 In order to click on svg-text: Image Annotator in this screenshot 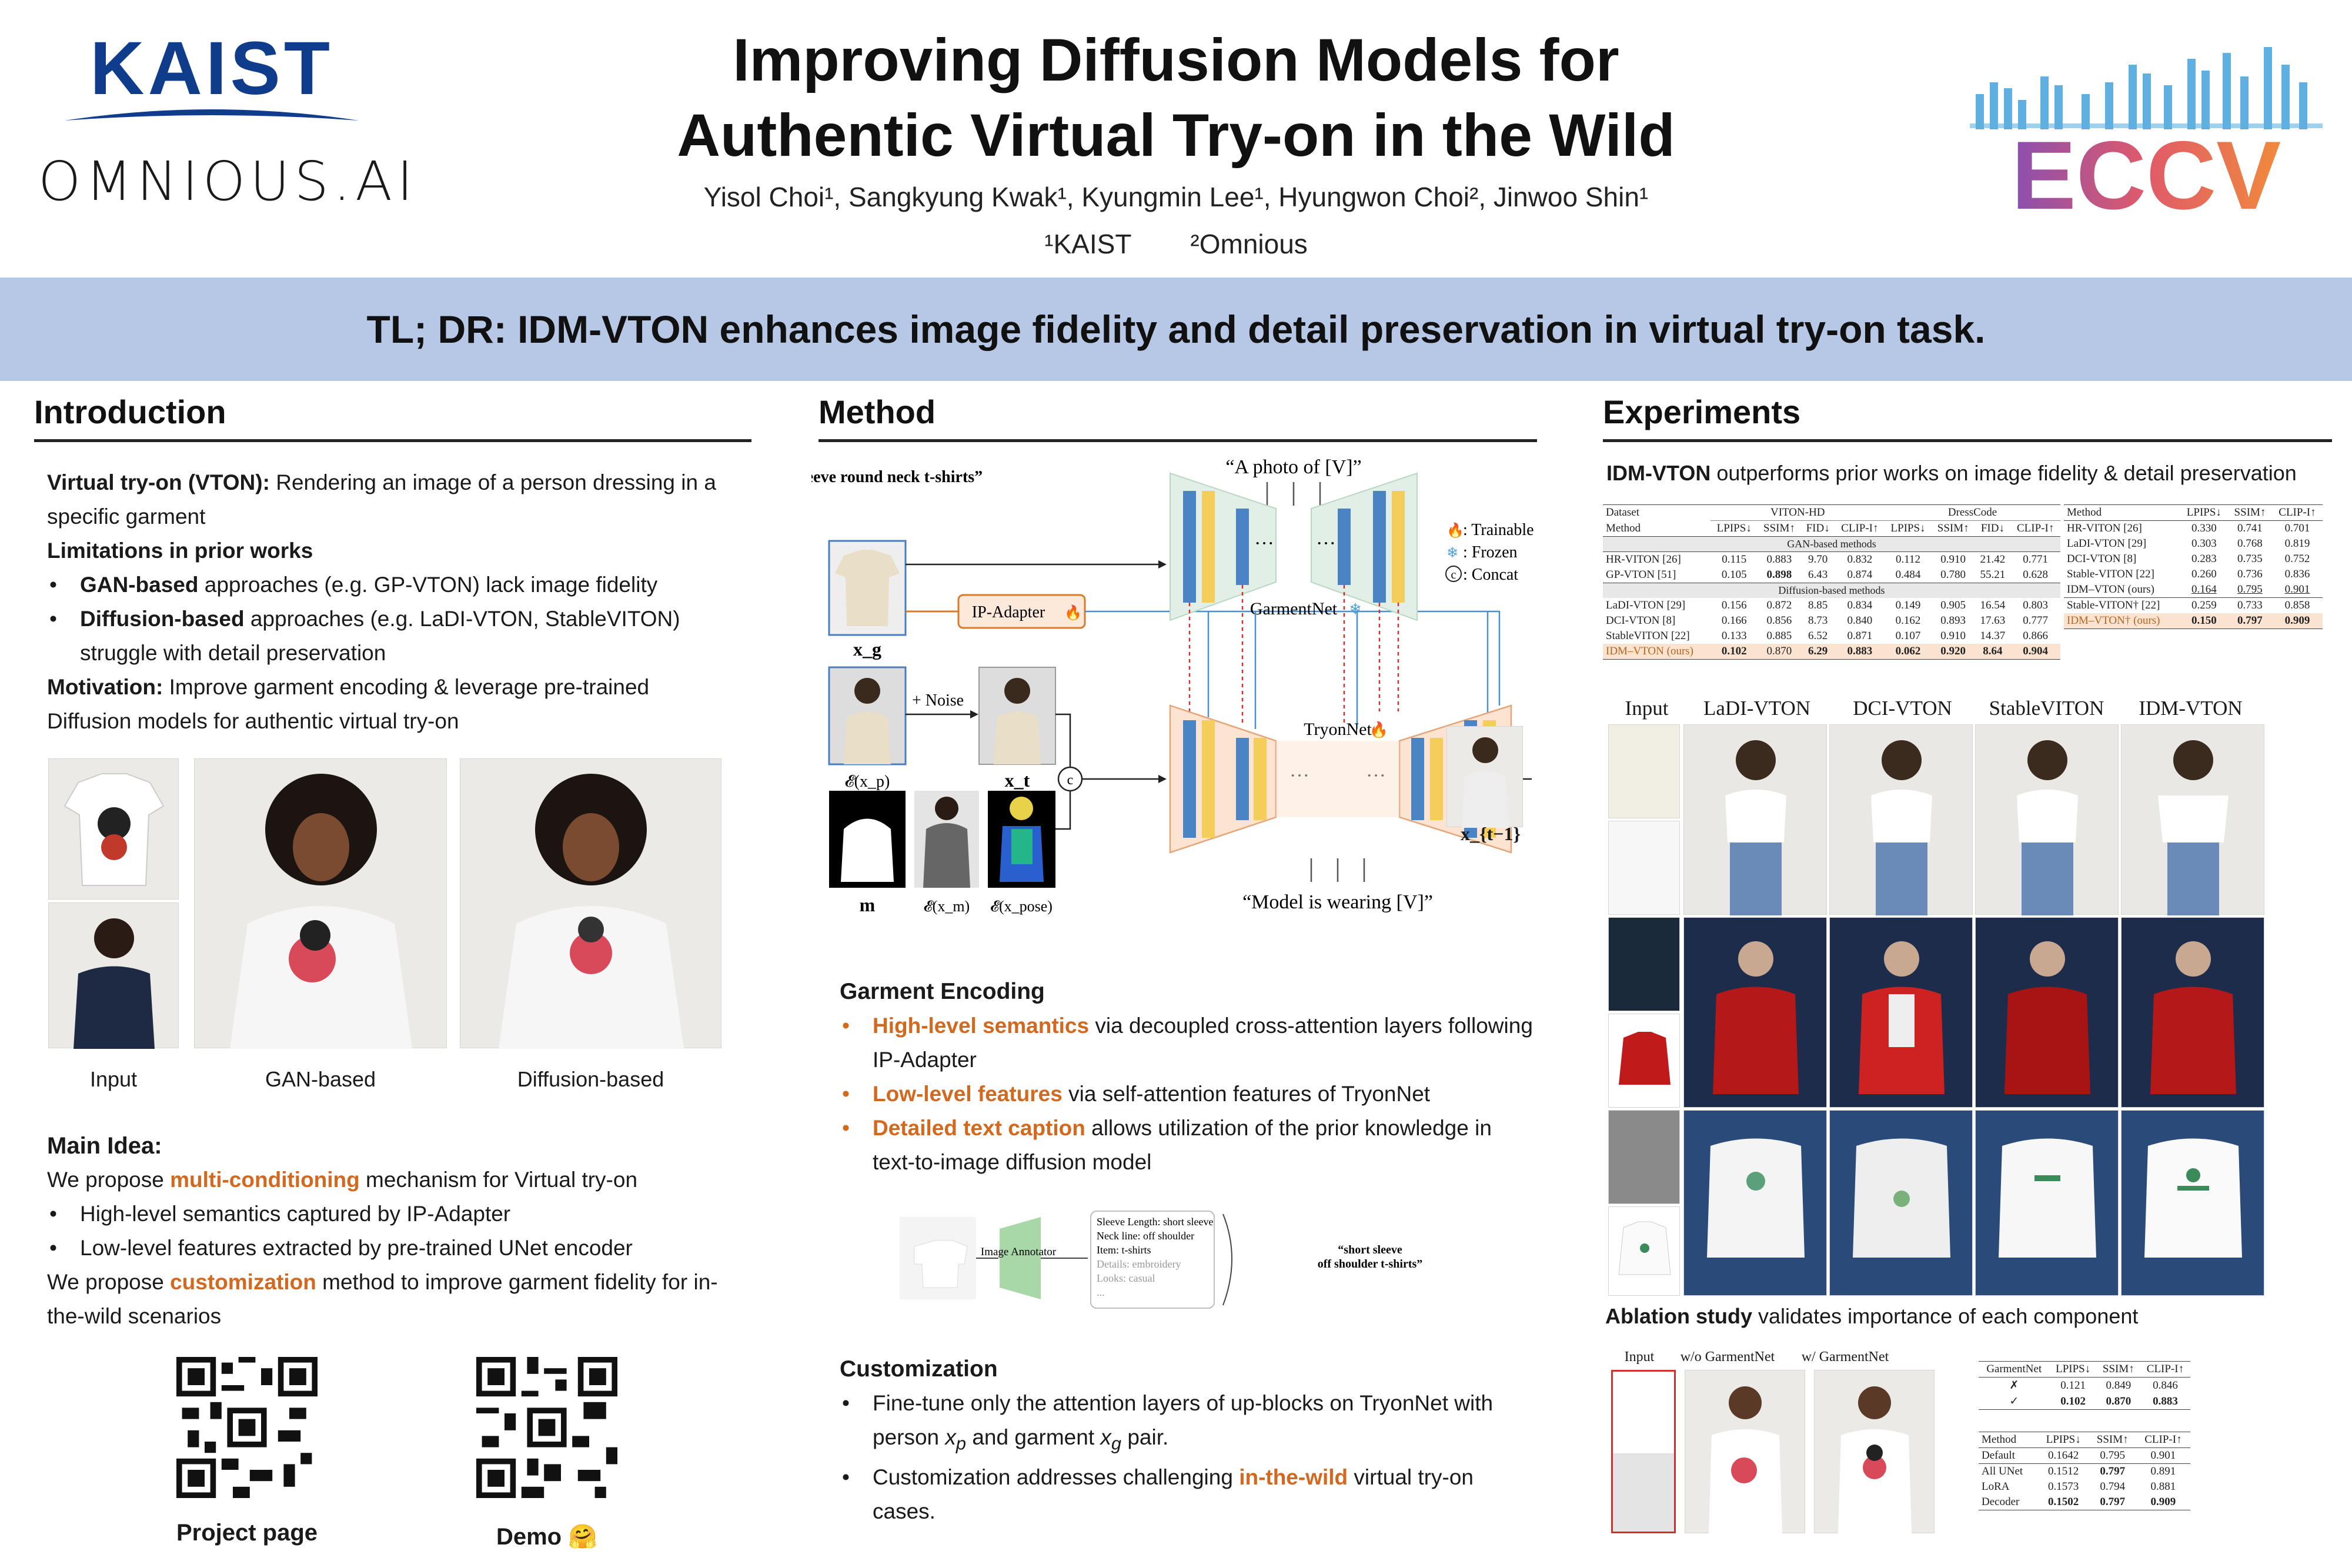, I will do `click(1019, 1252)`.